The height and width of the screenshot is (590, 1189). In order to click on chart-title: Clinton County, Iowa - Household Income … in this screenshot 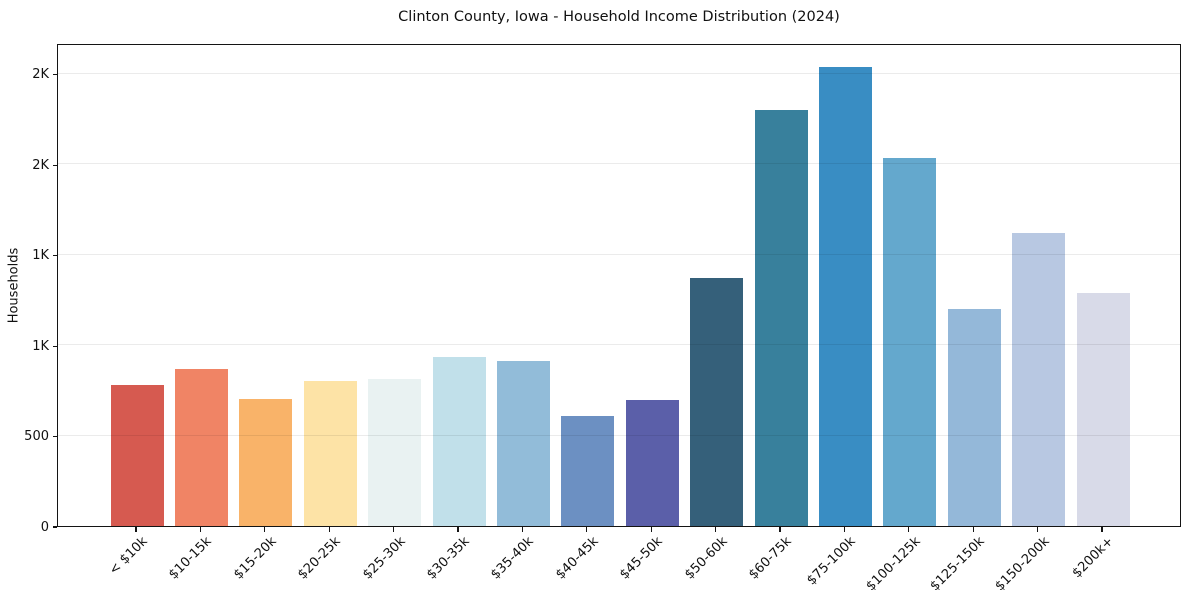, I will do `click(619, 17)`.